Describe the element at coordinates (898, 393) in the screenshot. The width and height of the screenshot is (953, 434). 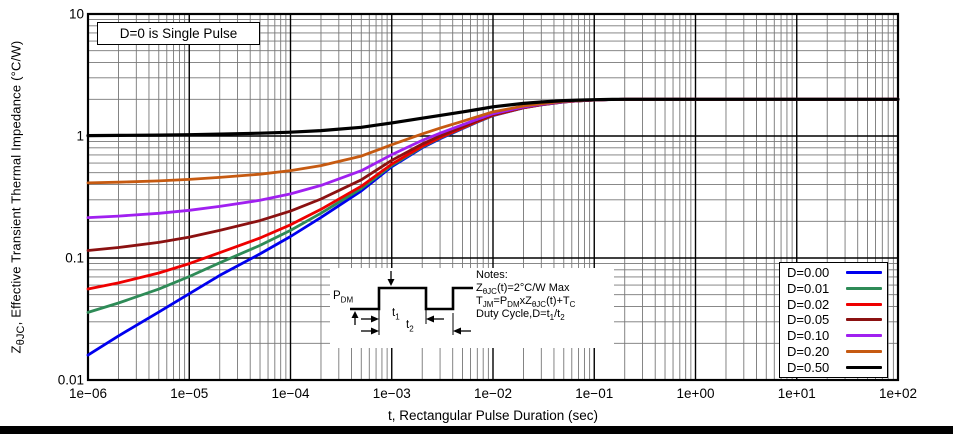
I see `x-tick-label: 1e+02` at that location.